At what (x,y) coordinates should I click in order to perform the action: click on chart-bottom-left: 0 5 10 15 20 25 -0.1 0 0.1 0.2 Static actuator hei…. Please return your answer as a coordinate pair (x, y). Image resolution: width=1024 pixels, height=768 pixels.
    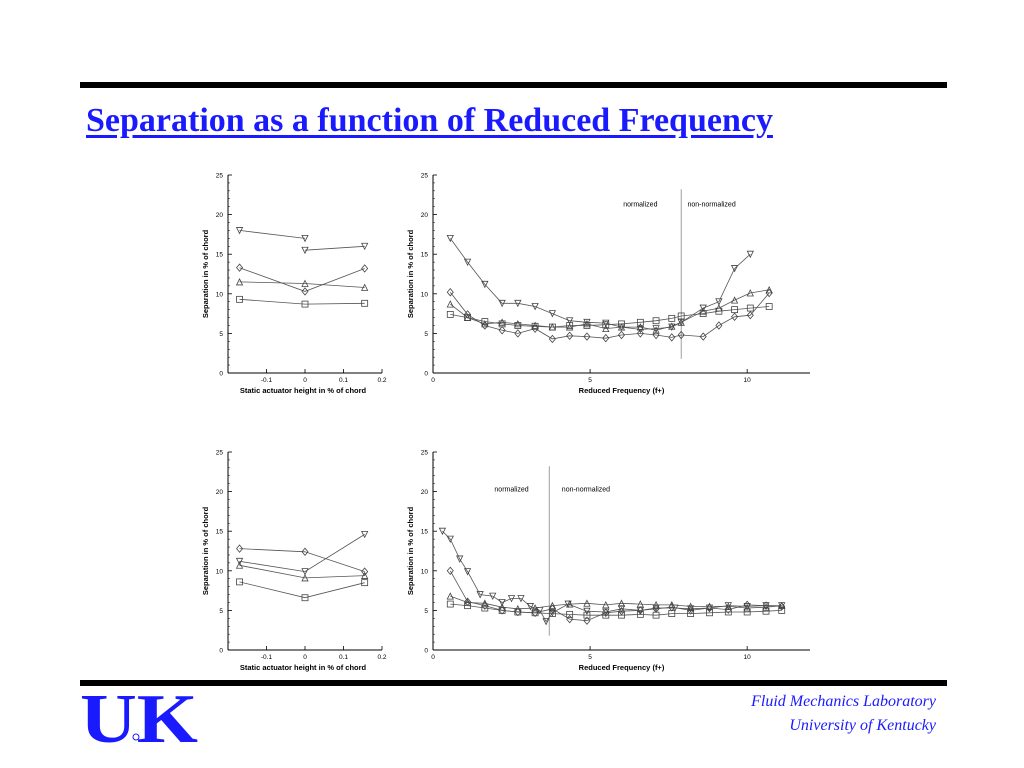
    Looking at the image, I should click on (294, 561).